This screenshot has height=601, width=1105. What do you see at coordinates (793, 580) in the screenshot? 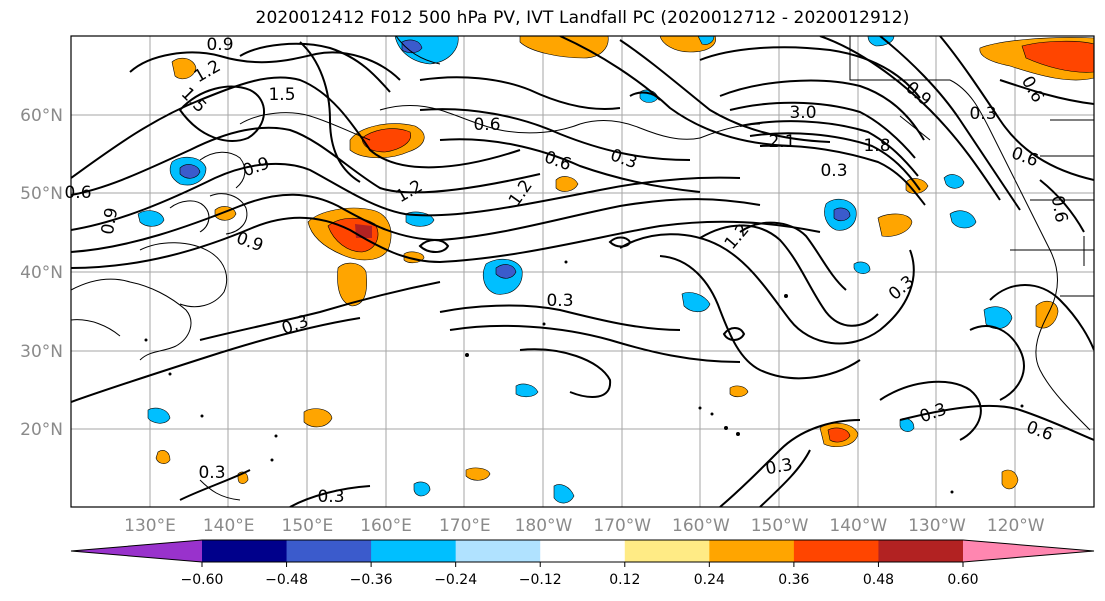
I see `colorbar-tick-label: 0.36` at bounding box center [793, 580].